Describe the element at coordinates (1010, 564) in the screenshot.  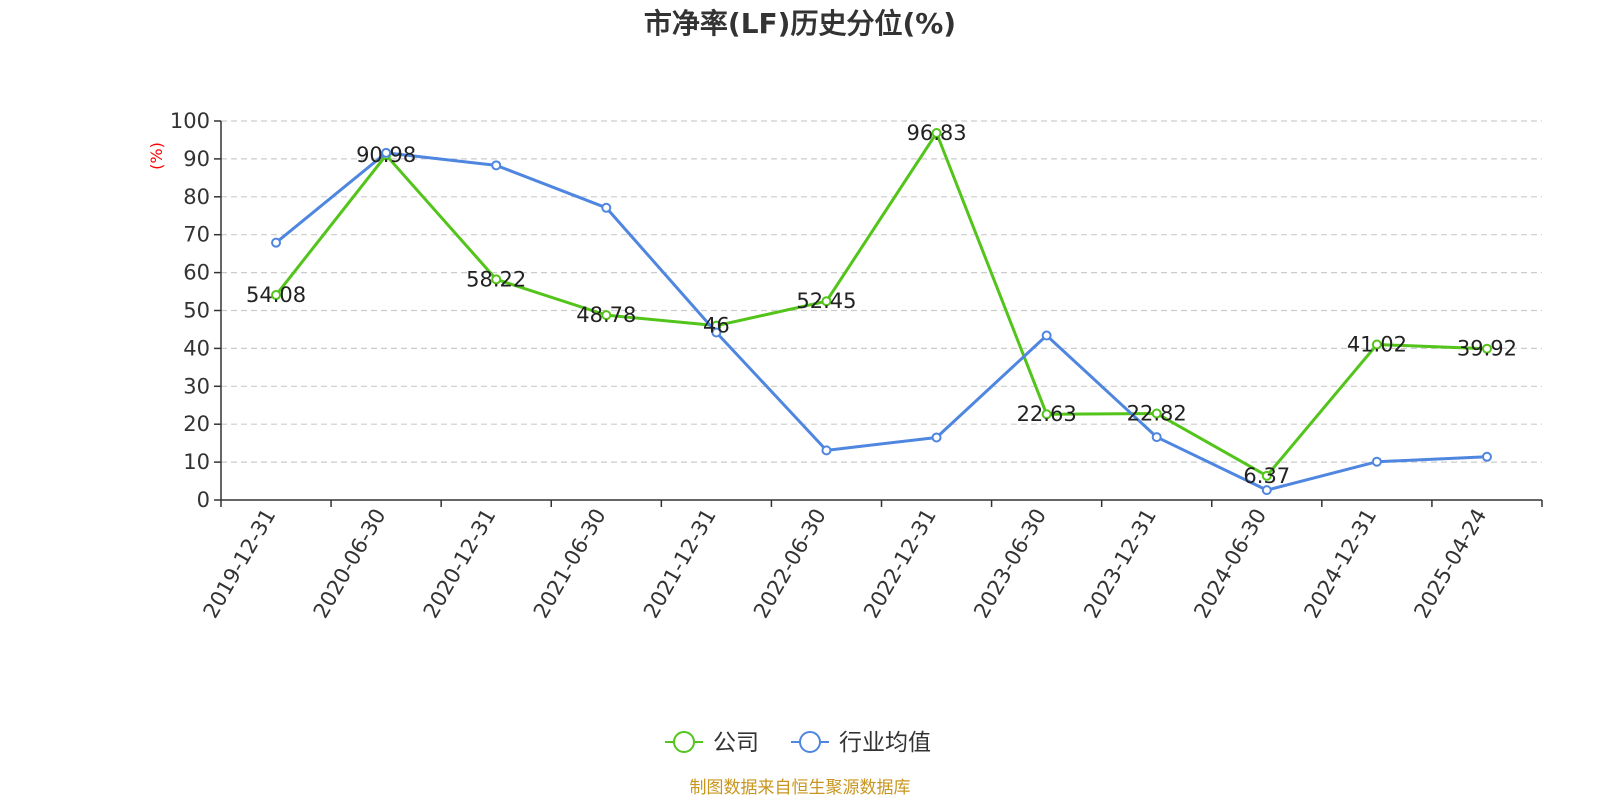
I see `x-tick-label: 2023-06-30` at that location.